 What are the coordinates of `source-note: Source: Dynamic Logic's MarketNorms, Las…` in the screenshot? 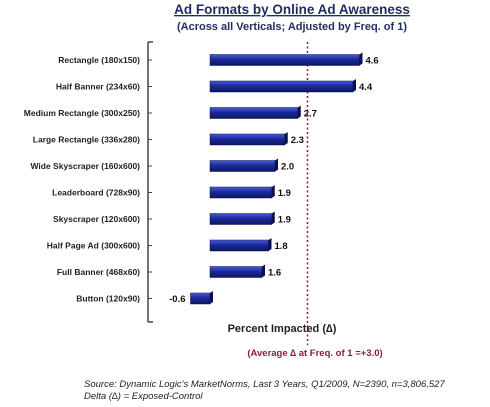 It's located at (264, 384).